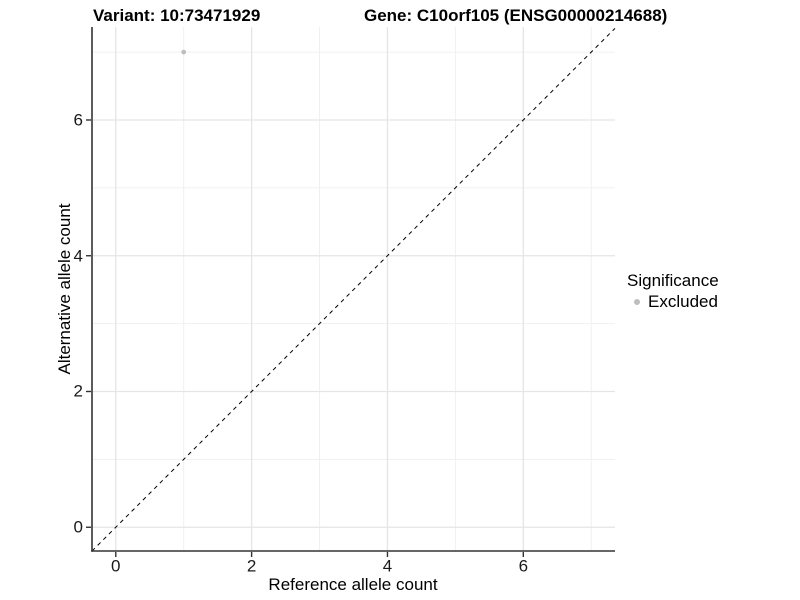  I want to click on legend: Significance Excluded, so click(673, 291).